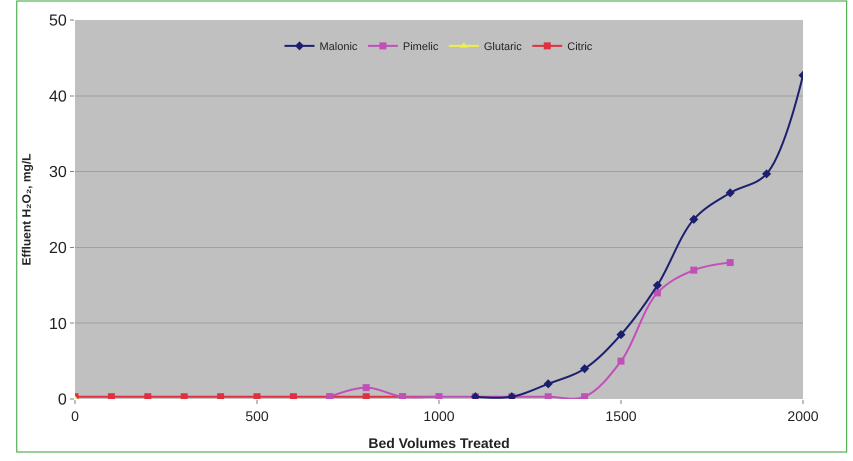  Describe the element at coordinates (26, 210) in the screenshot. I see `y-axis-title: Effluent H₂O₂, mg/L` at that location.